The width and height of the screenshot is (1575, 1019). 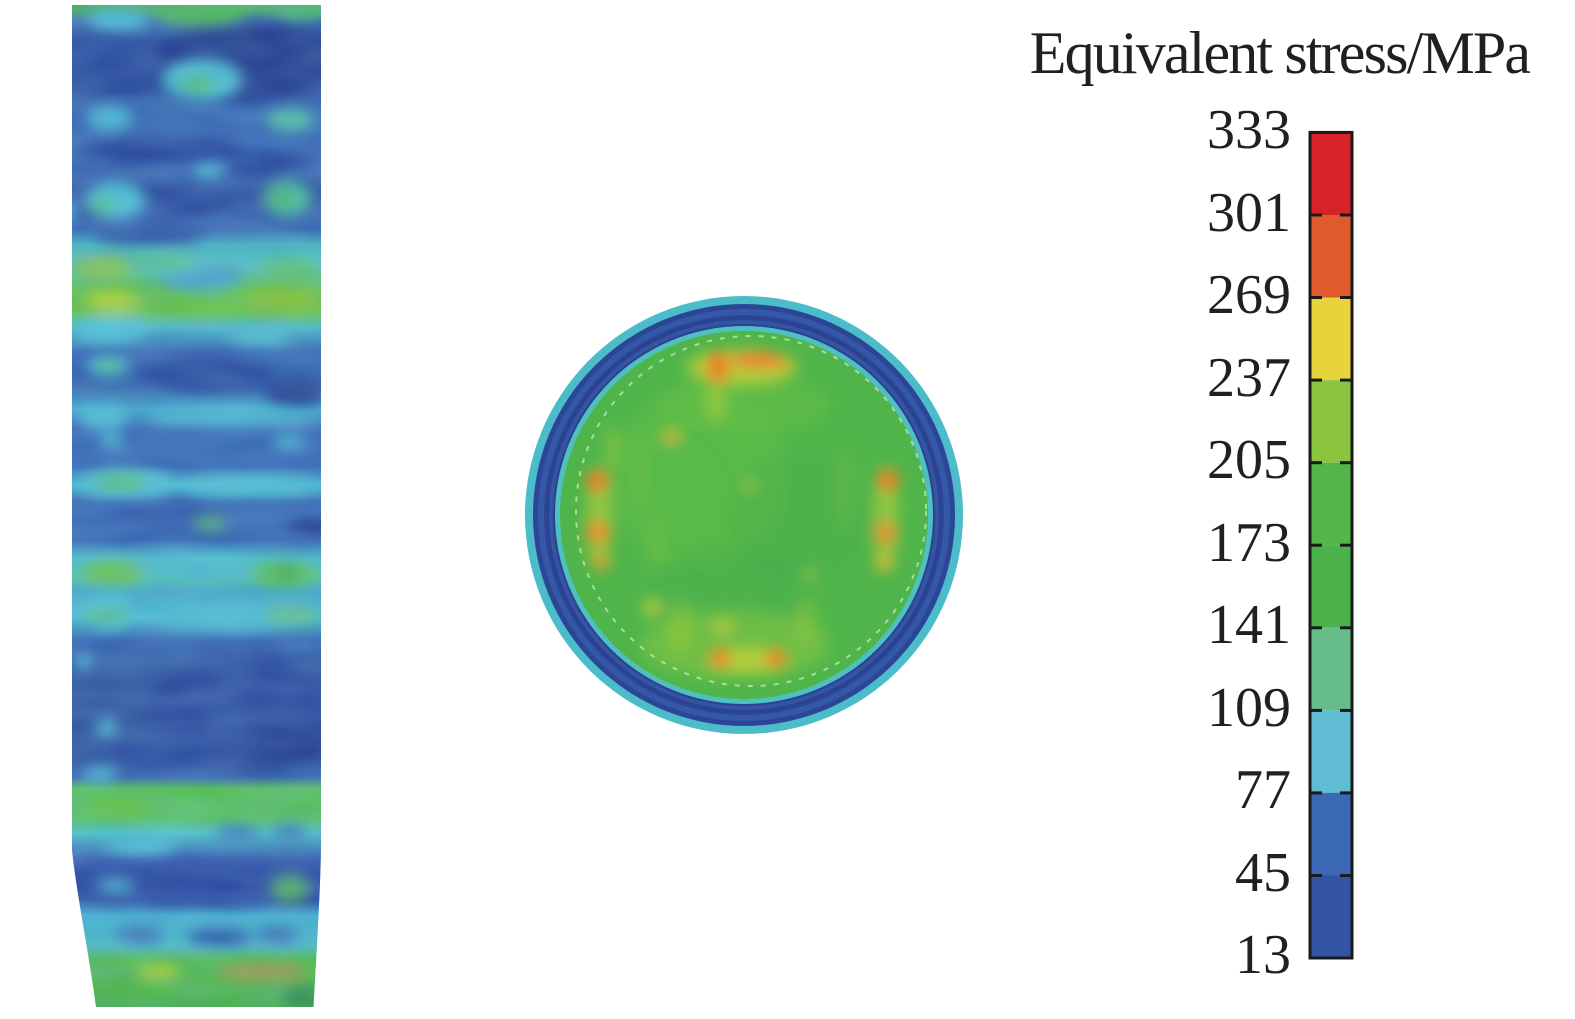 What do you see at coordinates (1249, 130) in the screenshot?
I see `svg-text: 333` at bounding box center [1249, 130].